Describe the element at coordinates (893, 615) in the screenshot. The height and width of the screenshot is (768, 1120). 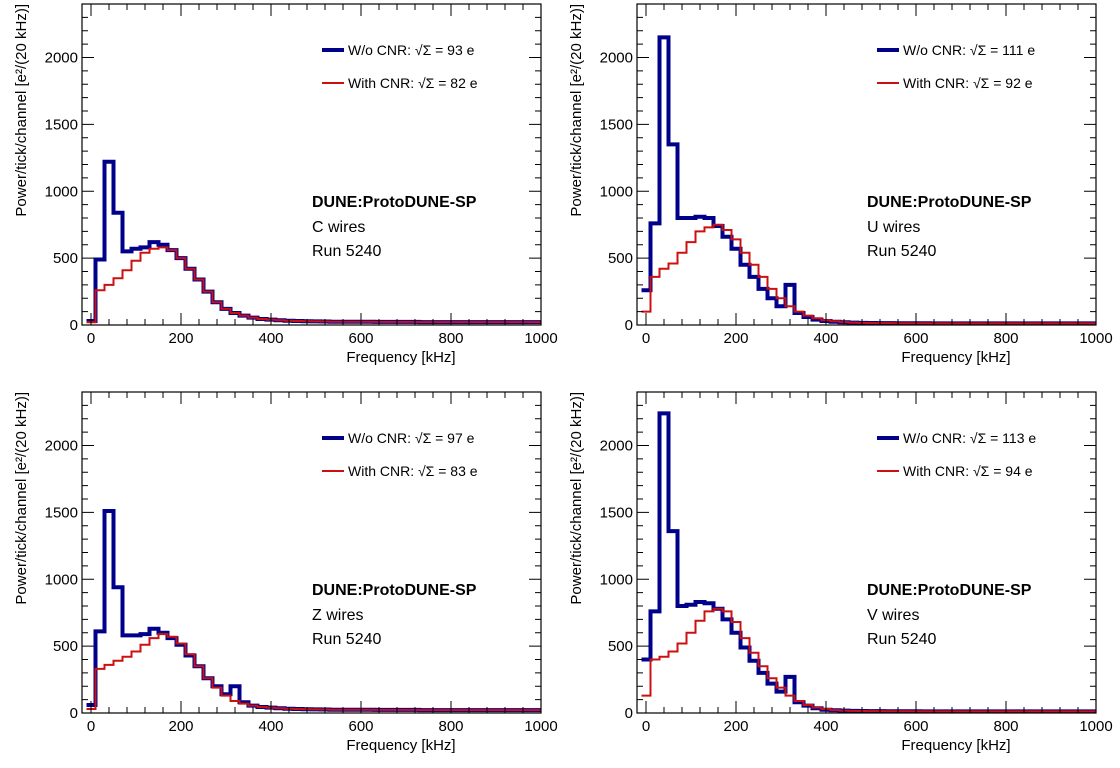
I see `plane-label: V wires` at that location.